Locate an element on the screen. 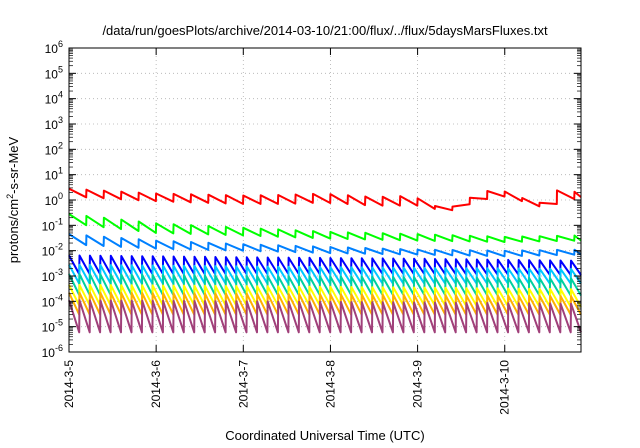 Image resolution: width=640 pixels, height=448 pixels. y-tick-label: 10⁴ is located at coordinates (54, 98).